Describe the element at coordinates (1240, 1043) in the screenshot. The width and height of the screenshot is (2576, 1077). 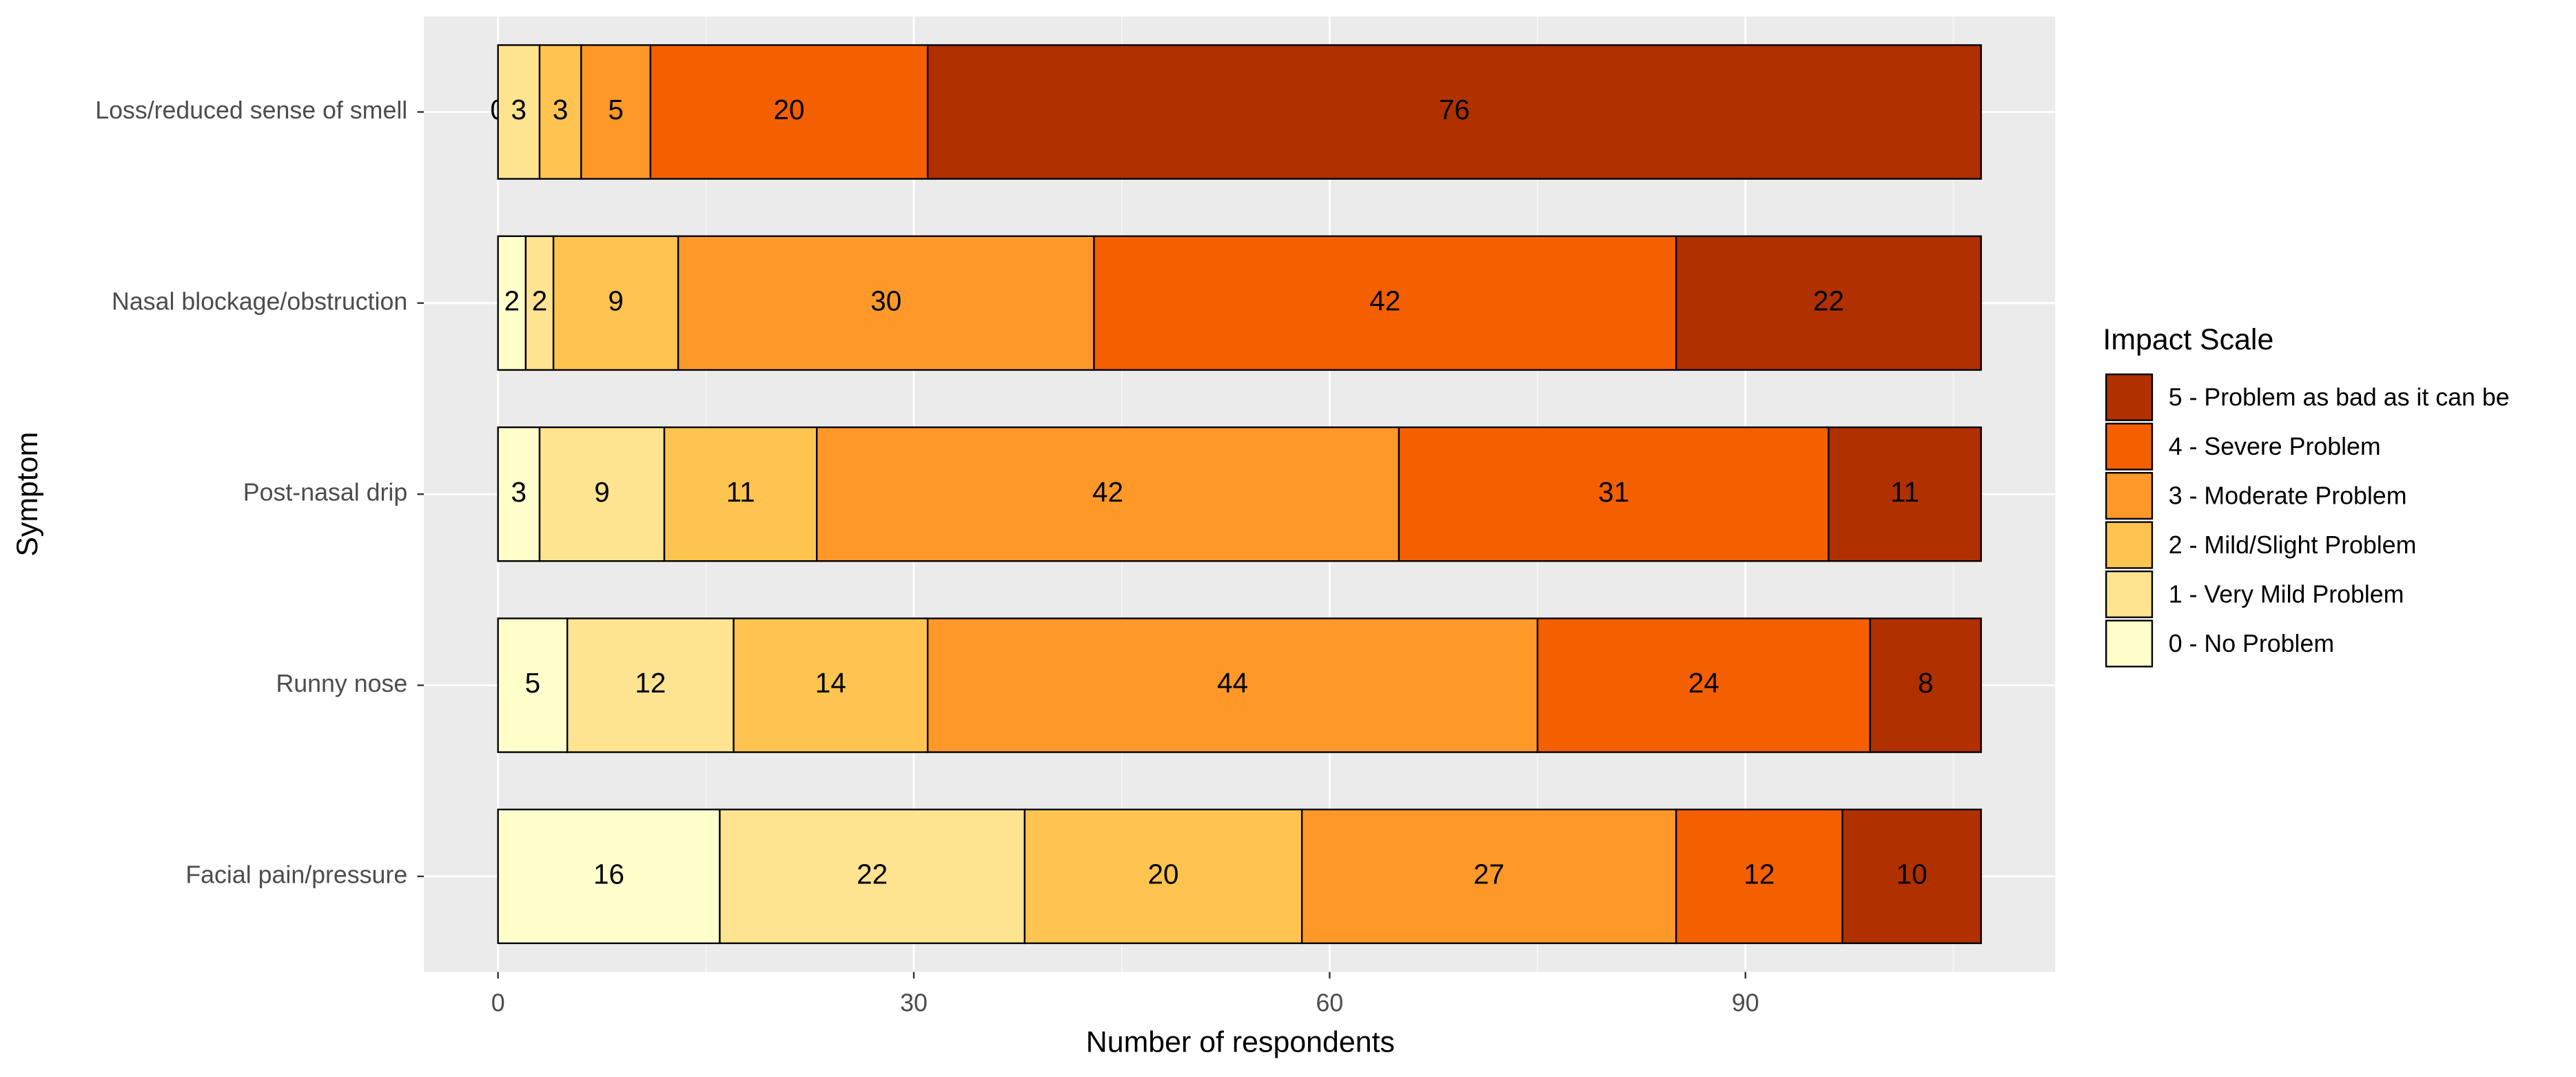
I see `x-axis-title: Number of respondents` at that location.